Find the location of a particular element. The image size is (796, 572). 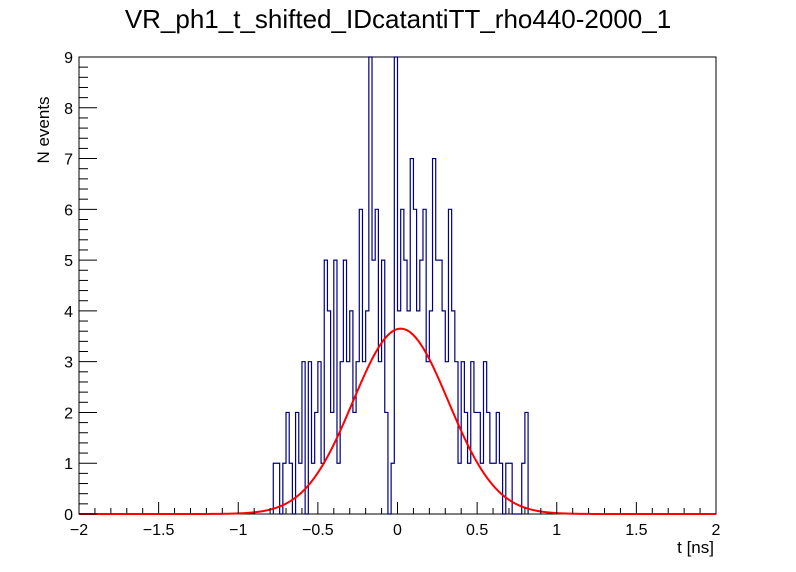

x-tick-label: −0.5 is located at coordinates (318, 530).